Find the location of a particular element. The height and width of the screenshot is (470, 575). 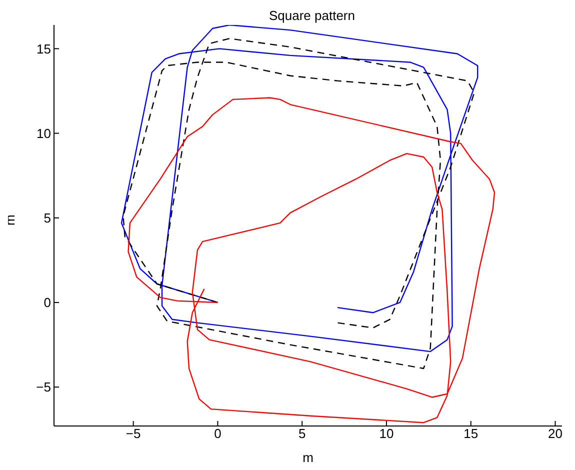

y-tick-label: 0 is located at coordinates (47, 302).